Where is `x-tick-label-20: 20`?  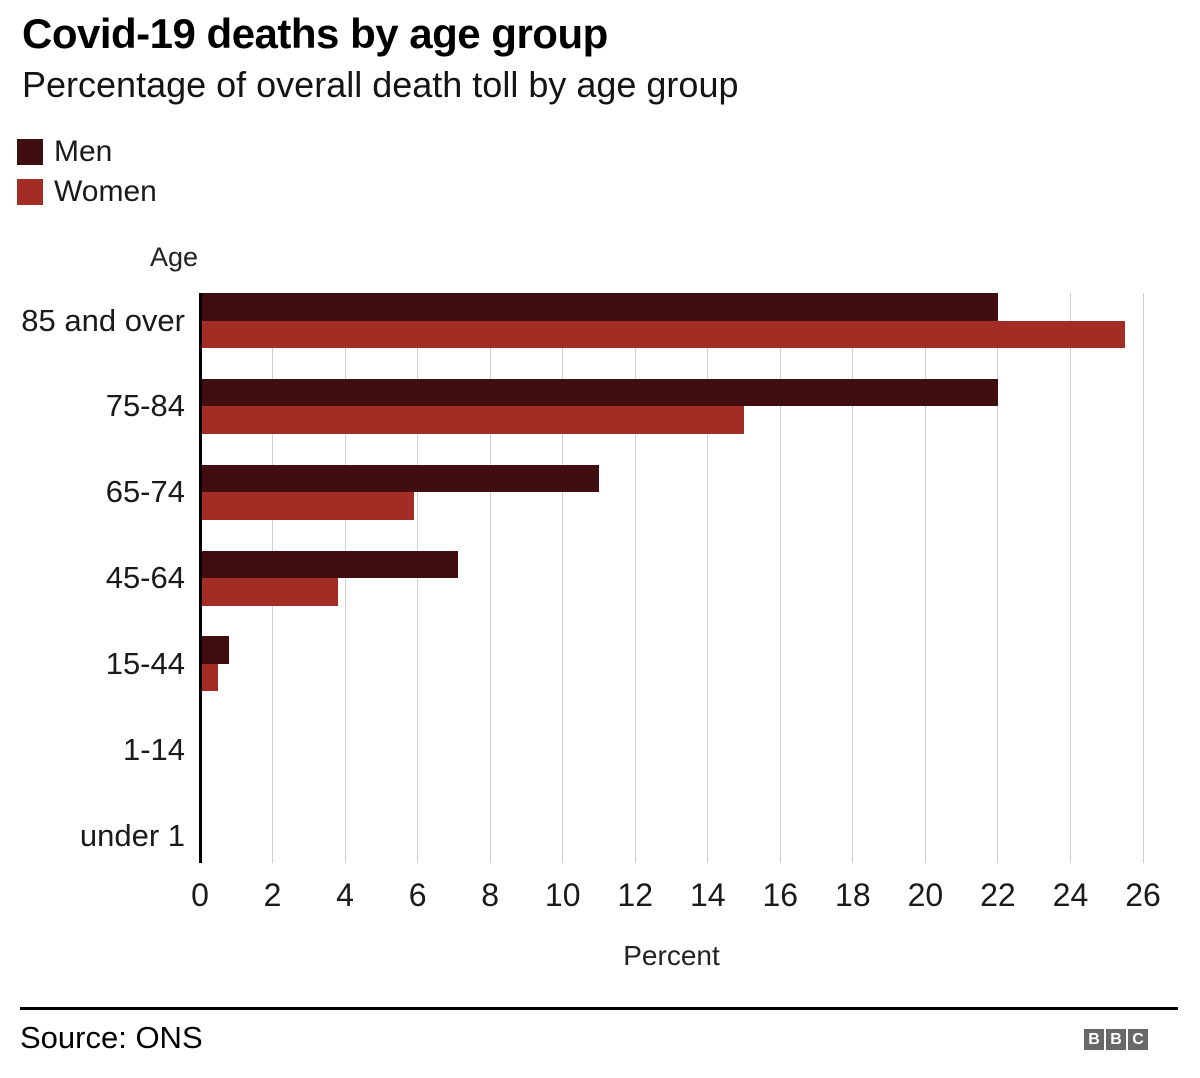 x-tick-label-20: 20 is located at coordinates (925, 895).